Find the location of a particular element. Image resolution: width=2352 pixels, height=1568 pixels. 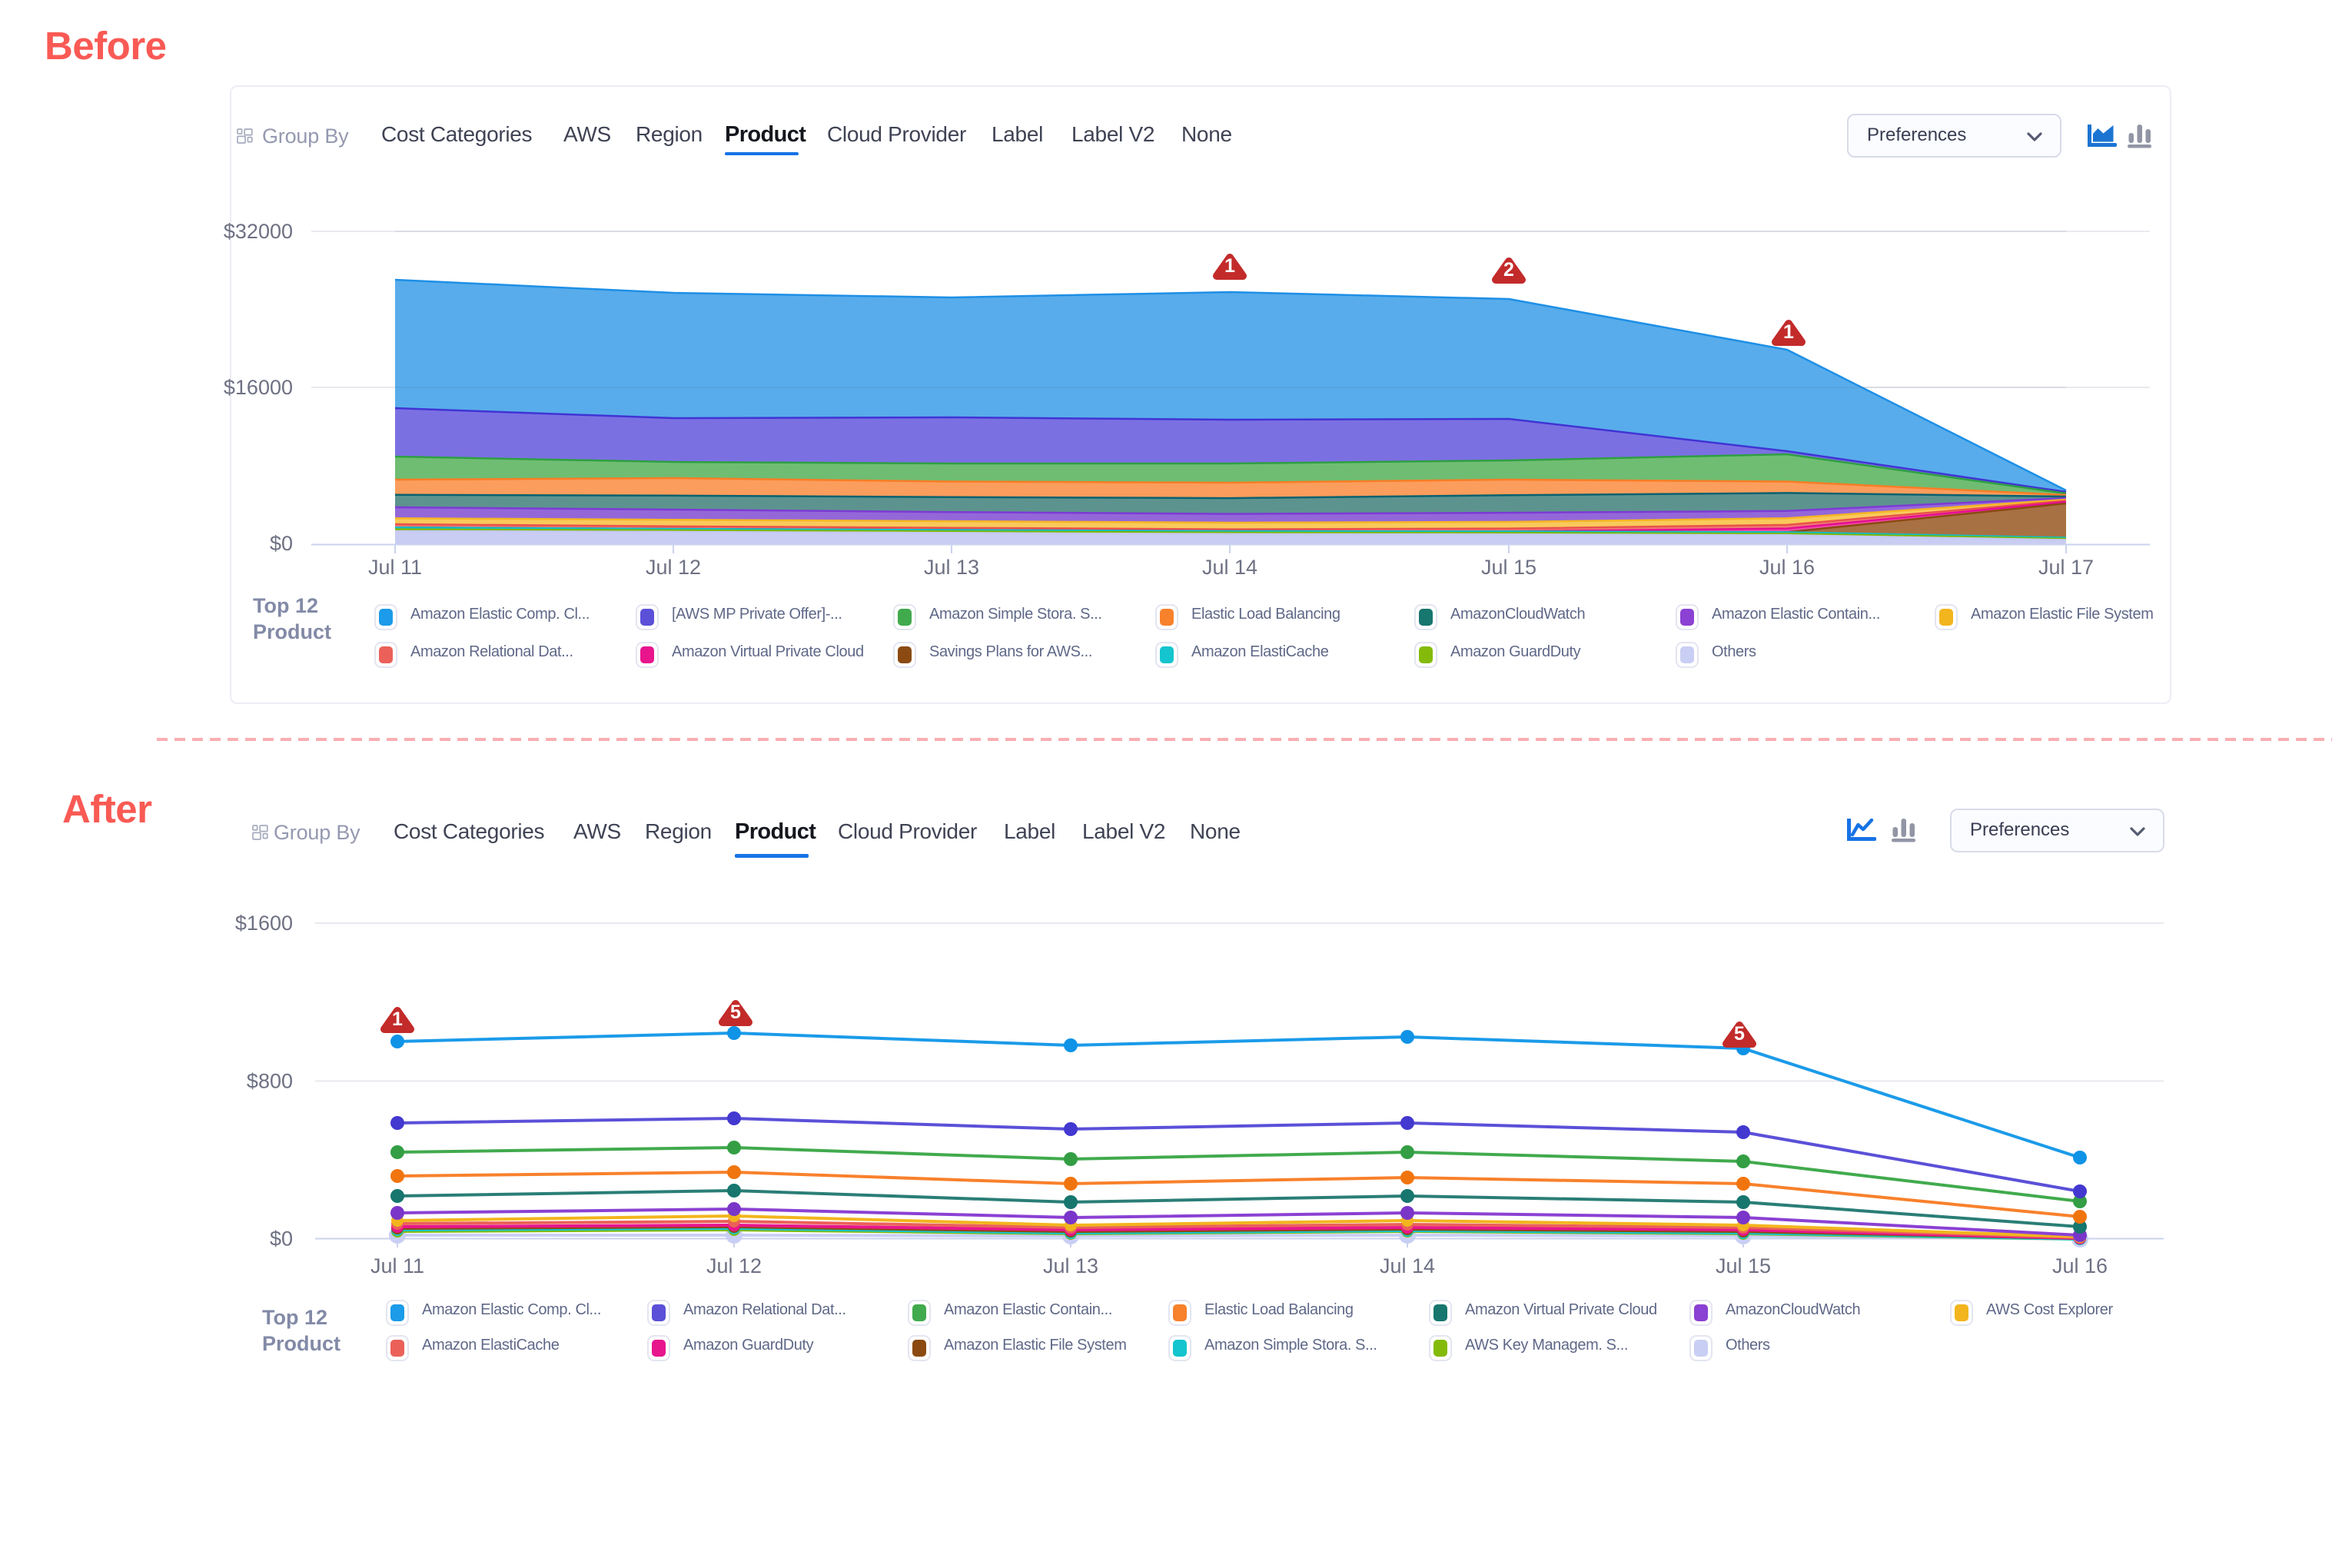

svg-text: $16000 is located at coordinates (258, 387).